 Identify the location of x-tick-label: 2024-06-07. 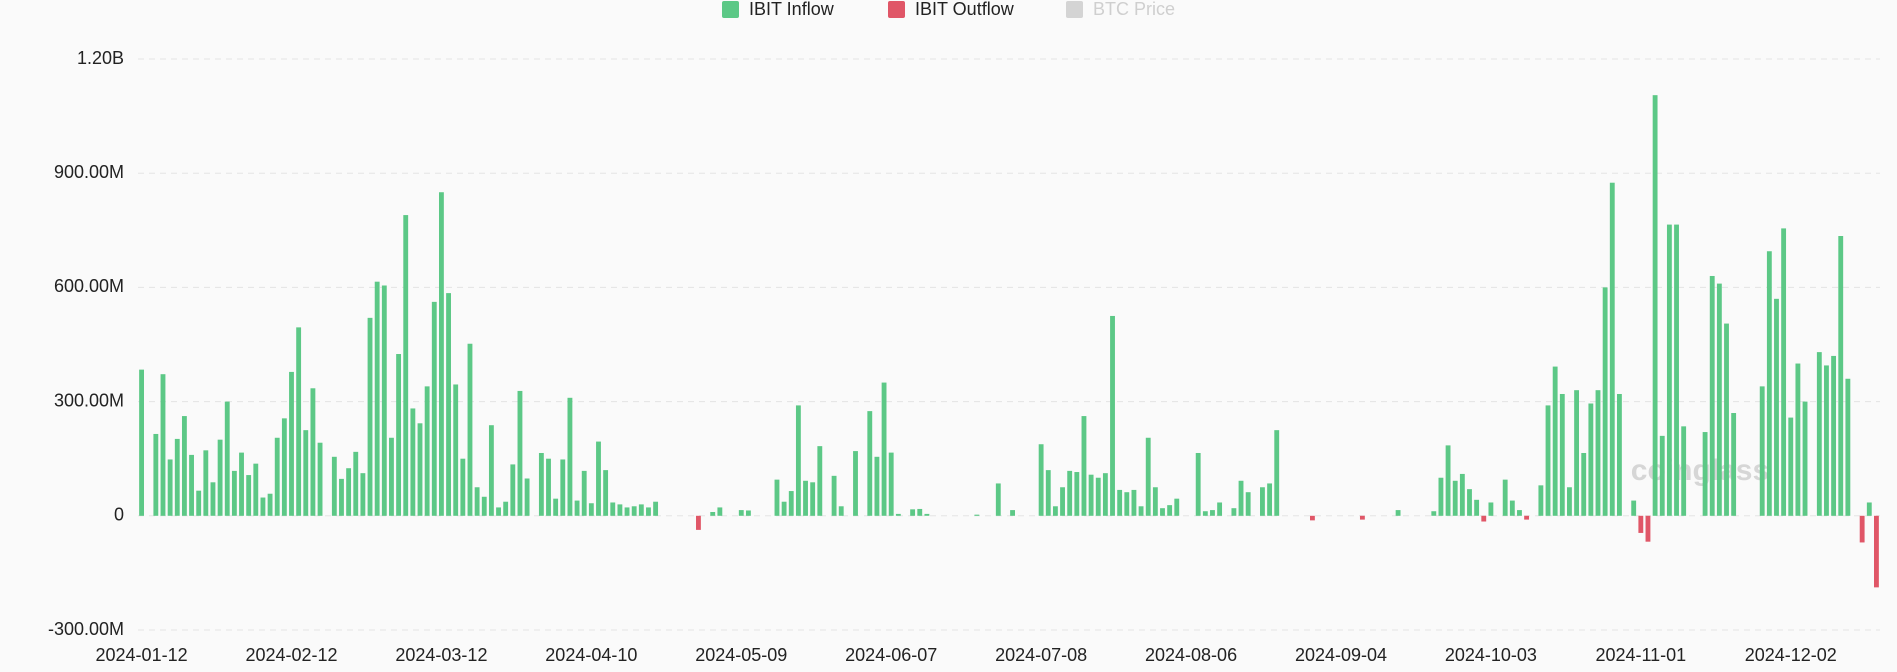
(891, 655).